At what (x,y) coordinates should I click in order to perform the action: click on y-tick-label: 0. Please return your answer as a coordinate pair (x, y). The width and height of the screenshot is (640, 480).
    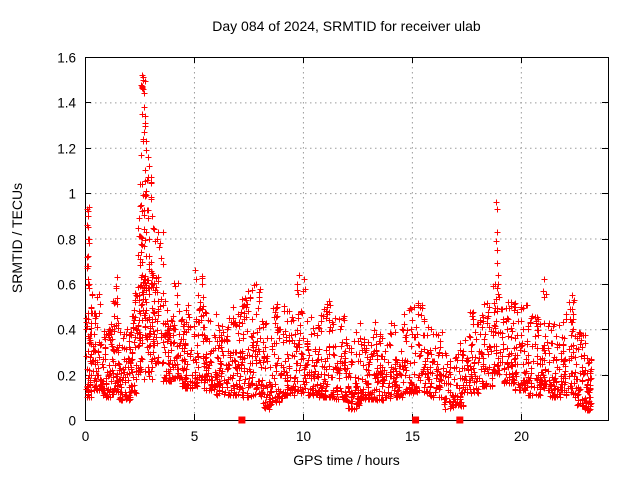
    Looking at the image, I should click on (72, 421).